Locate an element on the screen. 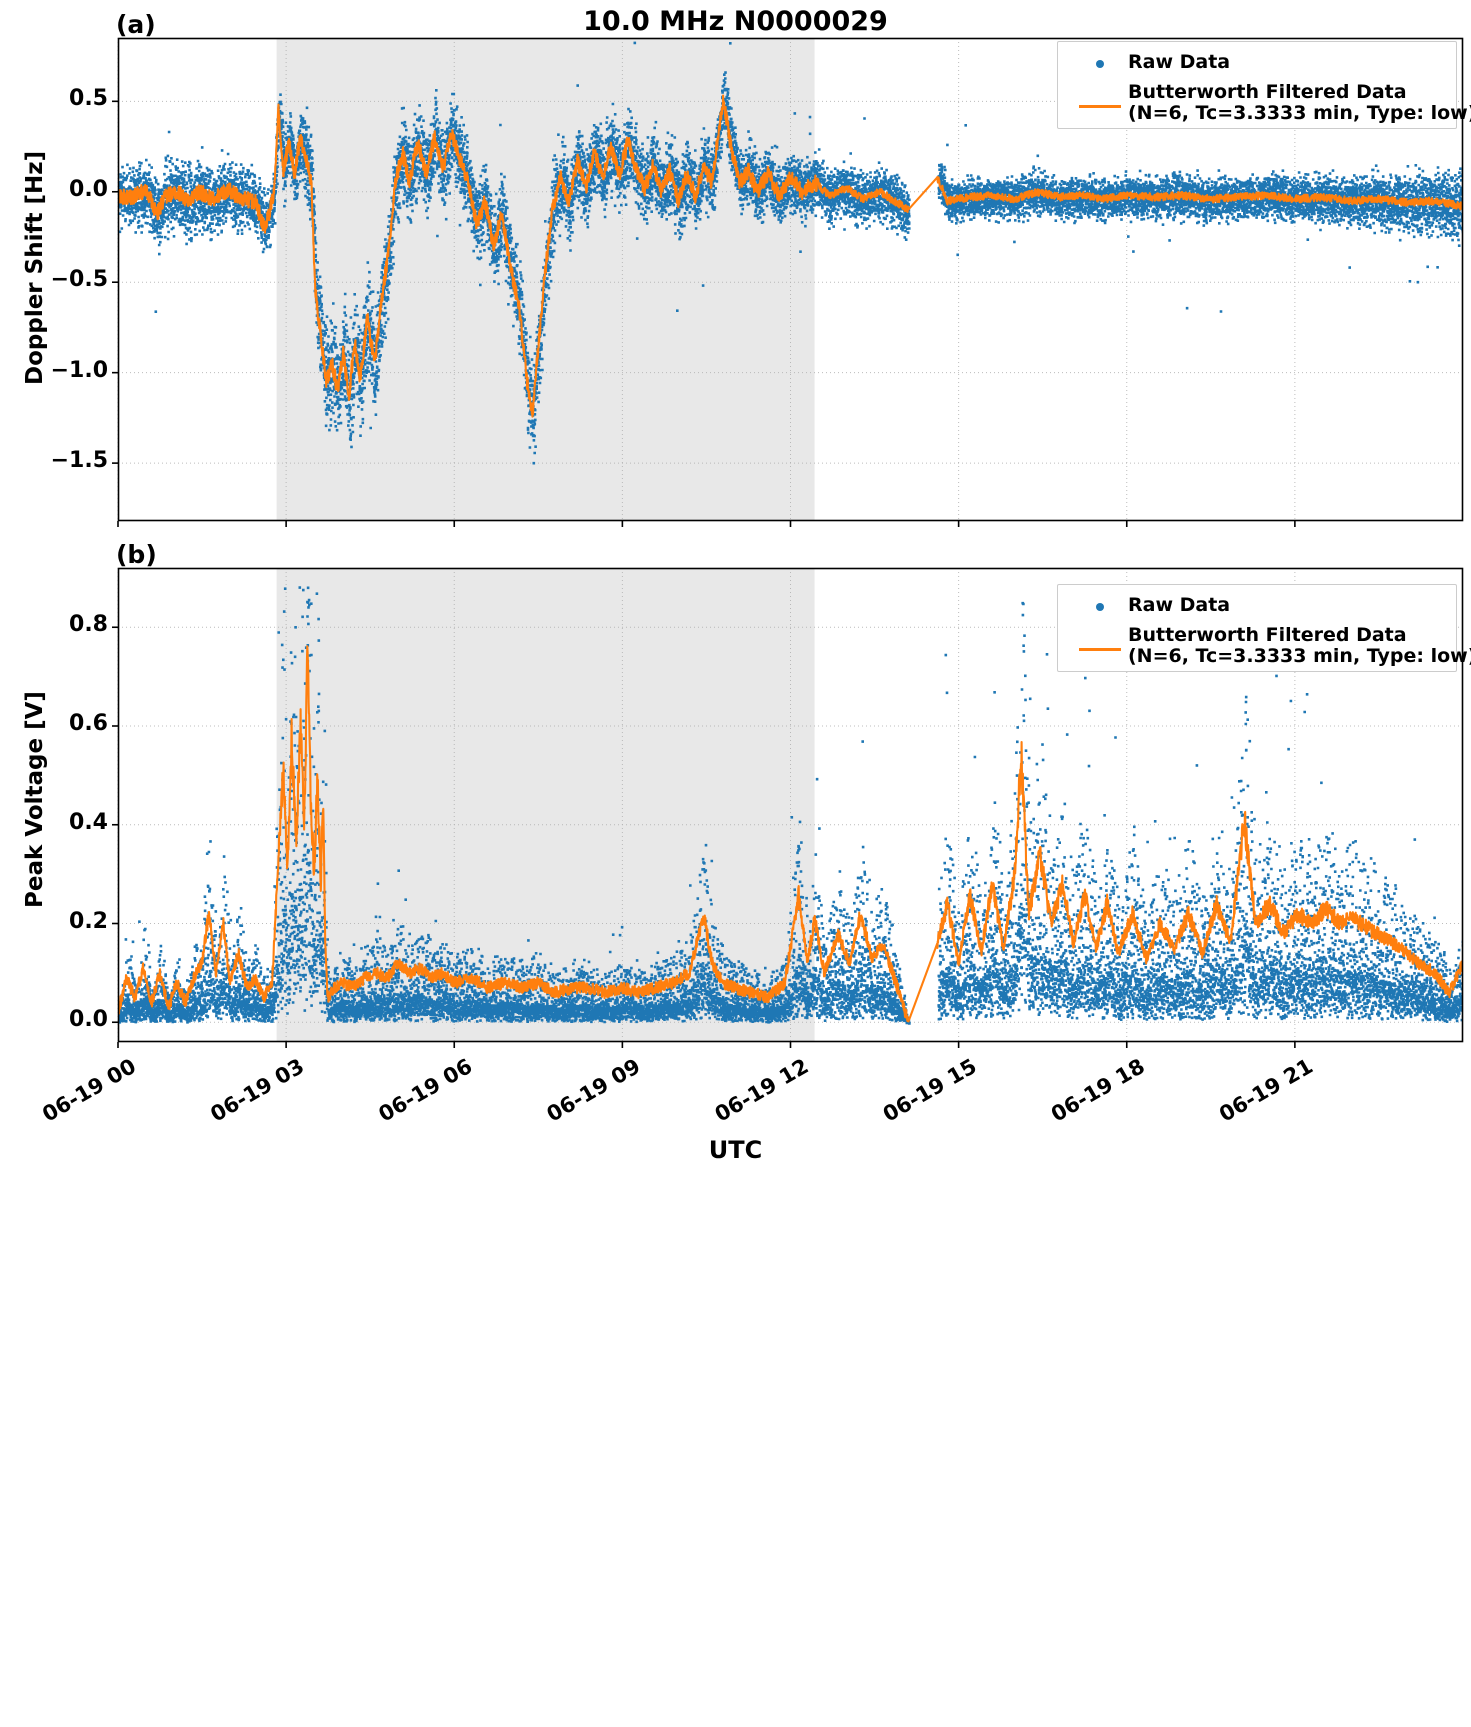 The height and width of the screenshot is (1727, 1471). panel-b-y-axis-label: Peak Voltage [V] is located at coordinates (35, 799).